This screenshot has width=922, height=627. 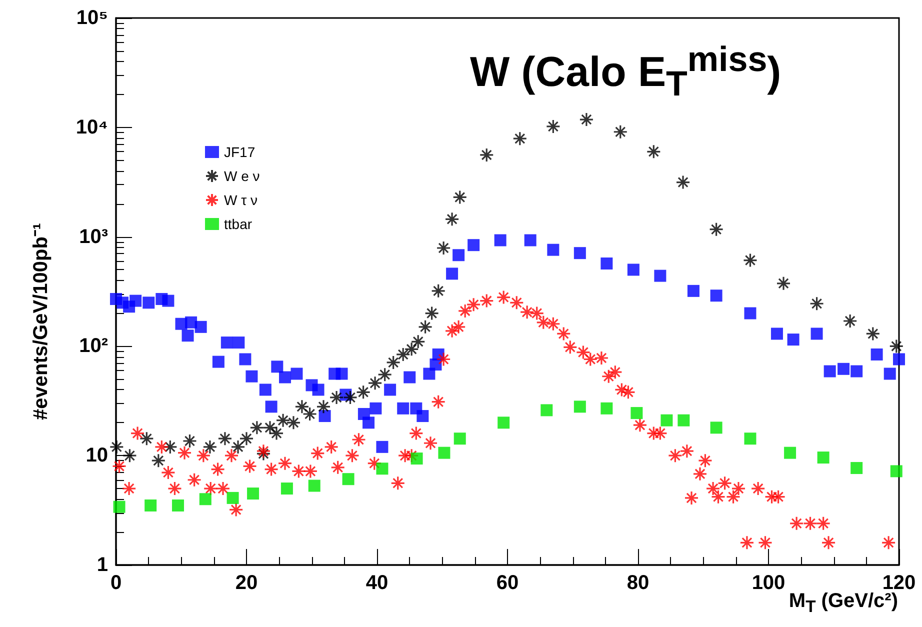 I want to click on legend-label: JF17, so click(x=240, y=152).